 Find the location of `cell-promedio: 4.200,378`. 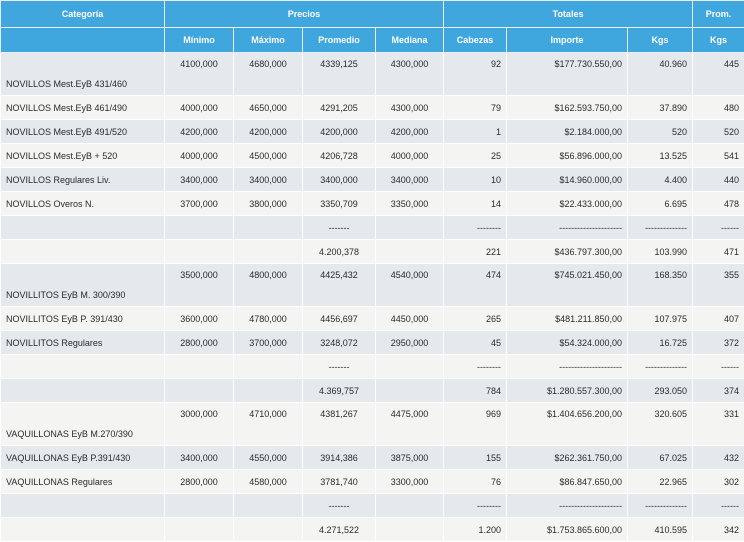

cell-promedio: 4.200,378 is located at coordinates (339, 252).